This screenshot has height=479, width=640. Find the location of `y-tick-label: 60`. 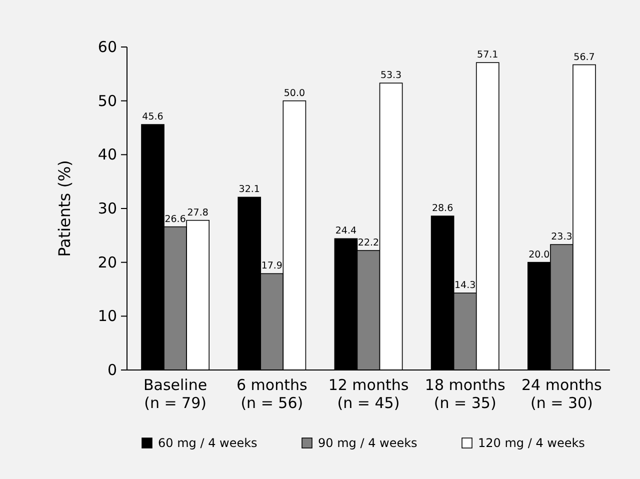

y-tick-label: 60 is located at coordinates (107, 47).